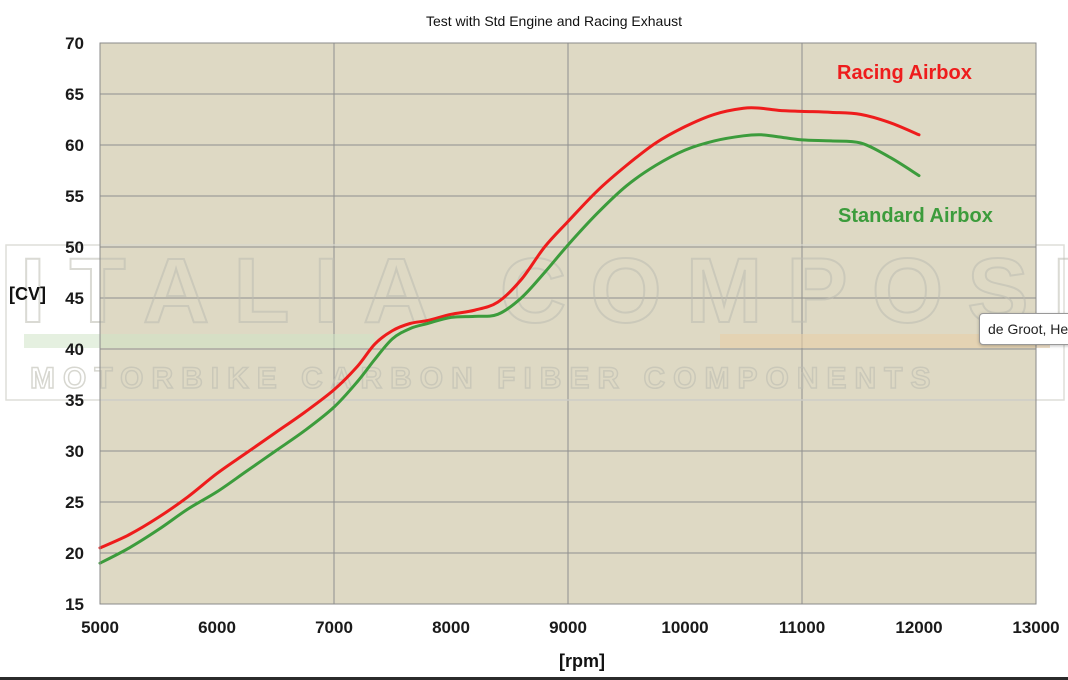 The height and width of the screenshot is (680, 1068). Describe the element at coordinates (904, 73) in the screenshot. I see `series-label-racing-airbox: Racing Airbox` at that location.